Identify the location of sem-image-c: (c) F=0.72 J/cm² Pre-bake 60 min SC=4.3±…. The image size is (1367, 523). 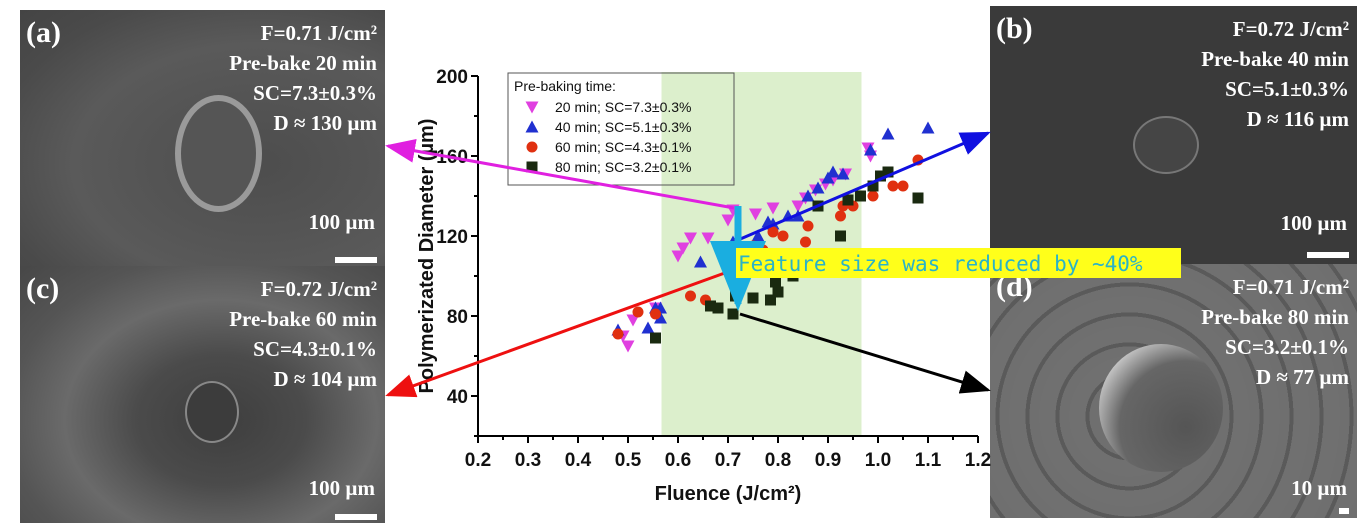
(202, 394).